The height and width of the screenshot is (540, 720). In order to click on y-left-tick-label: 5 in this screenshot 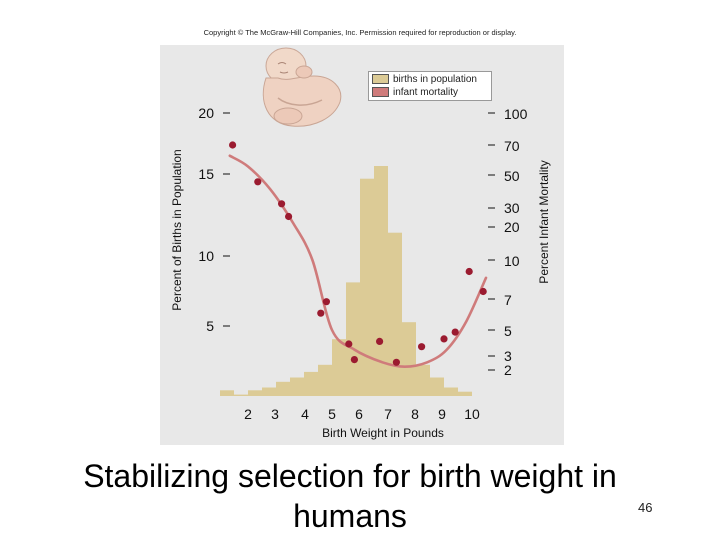, I will do `click(210, 326)`.